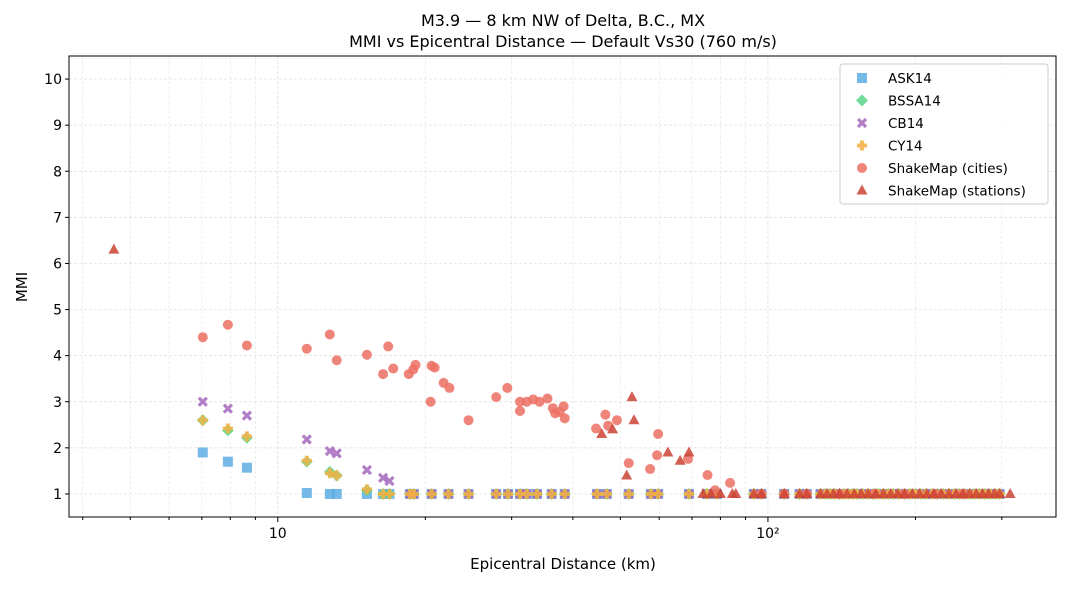 This screenshot has width=1067, height=589. I want to click on legend-marker-bssa14, so click(862, 100).